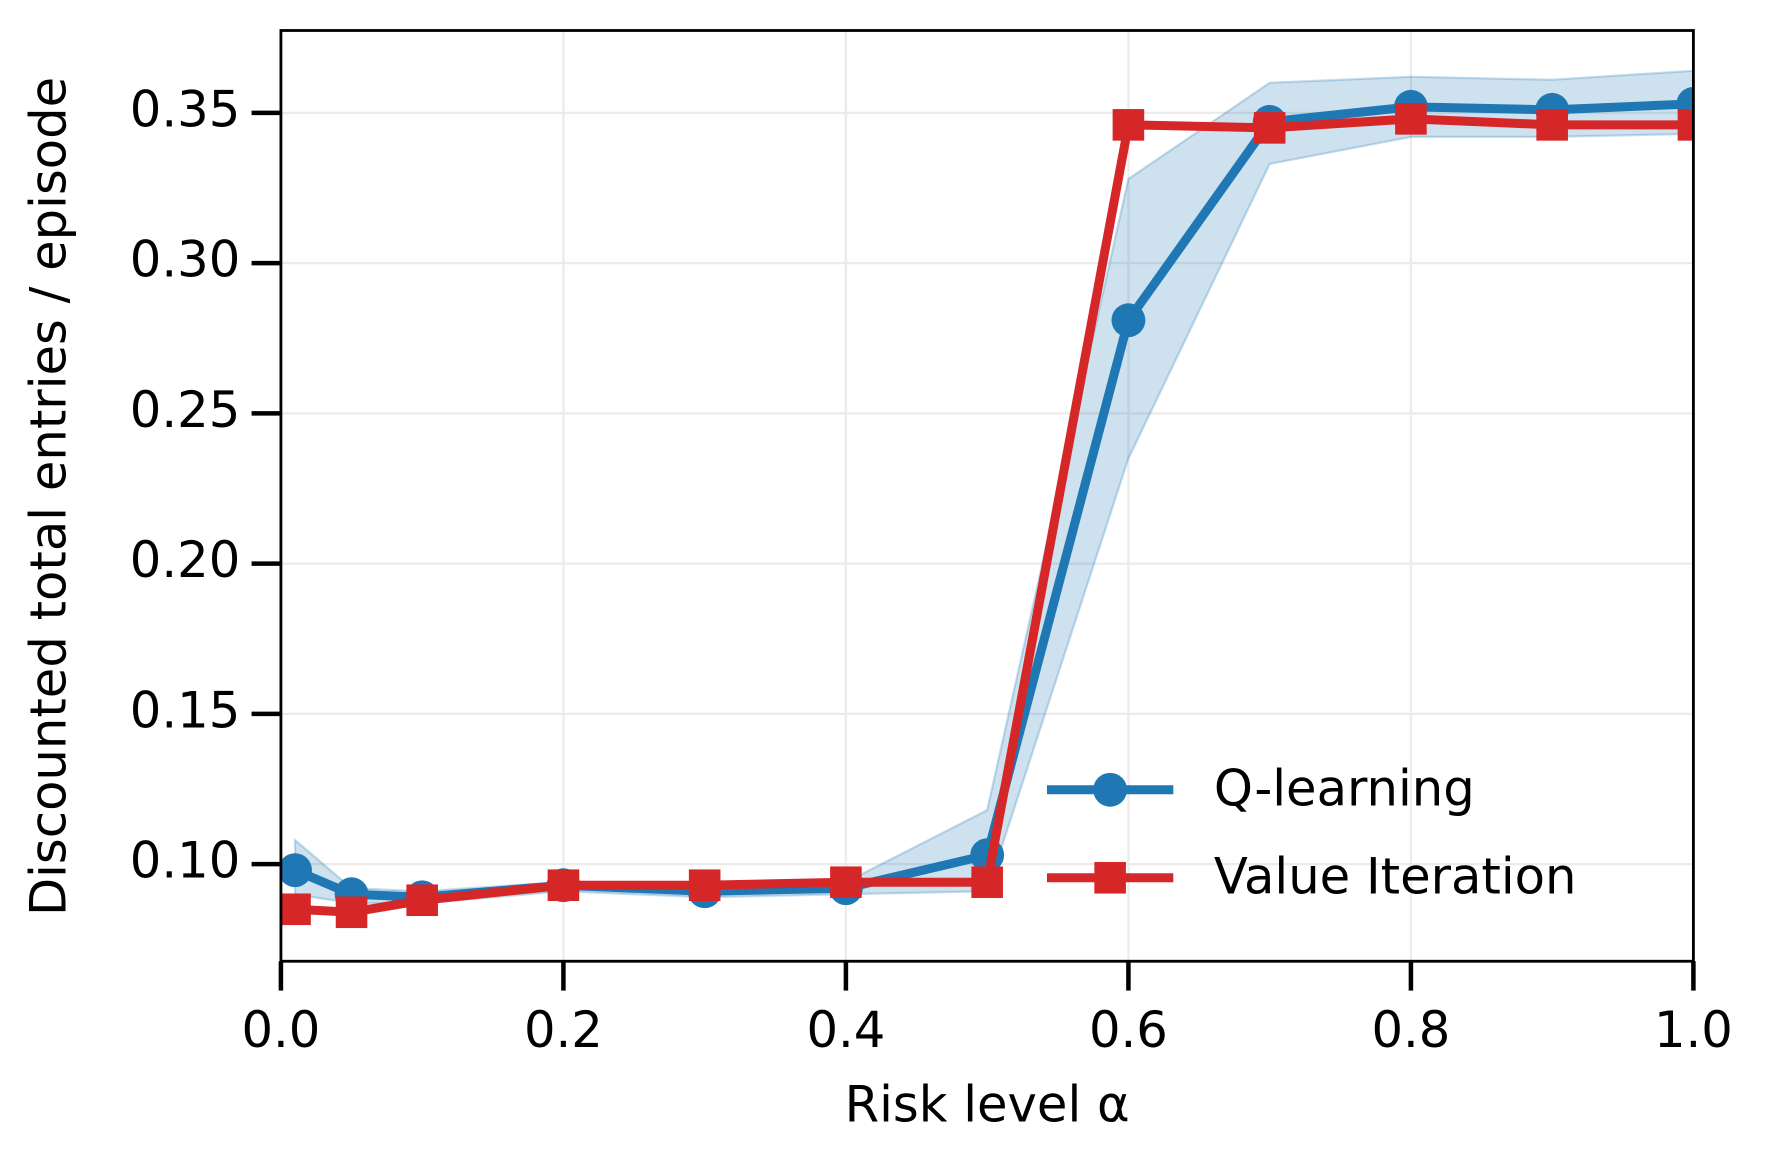  I want to click on legend-label: Q-learning, so click(1344, 789).